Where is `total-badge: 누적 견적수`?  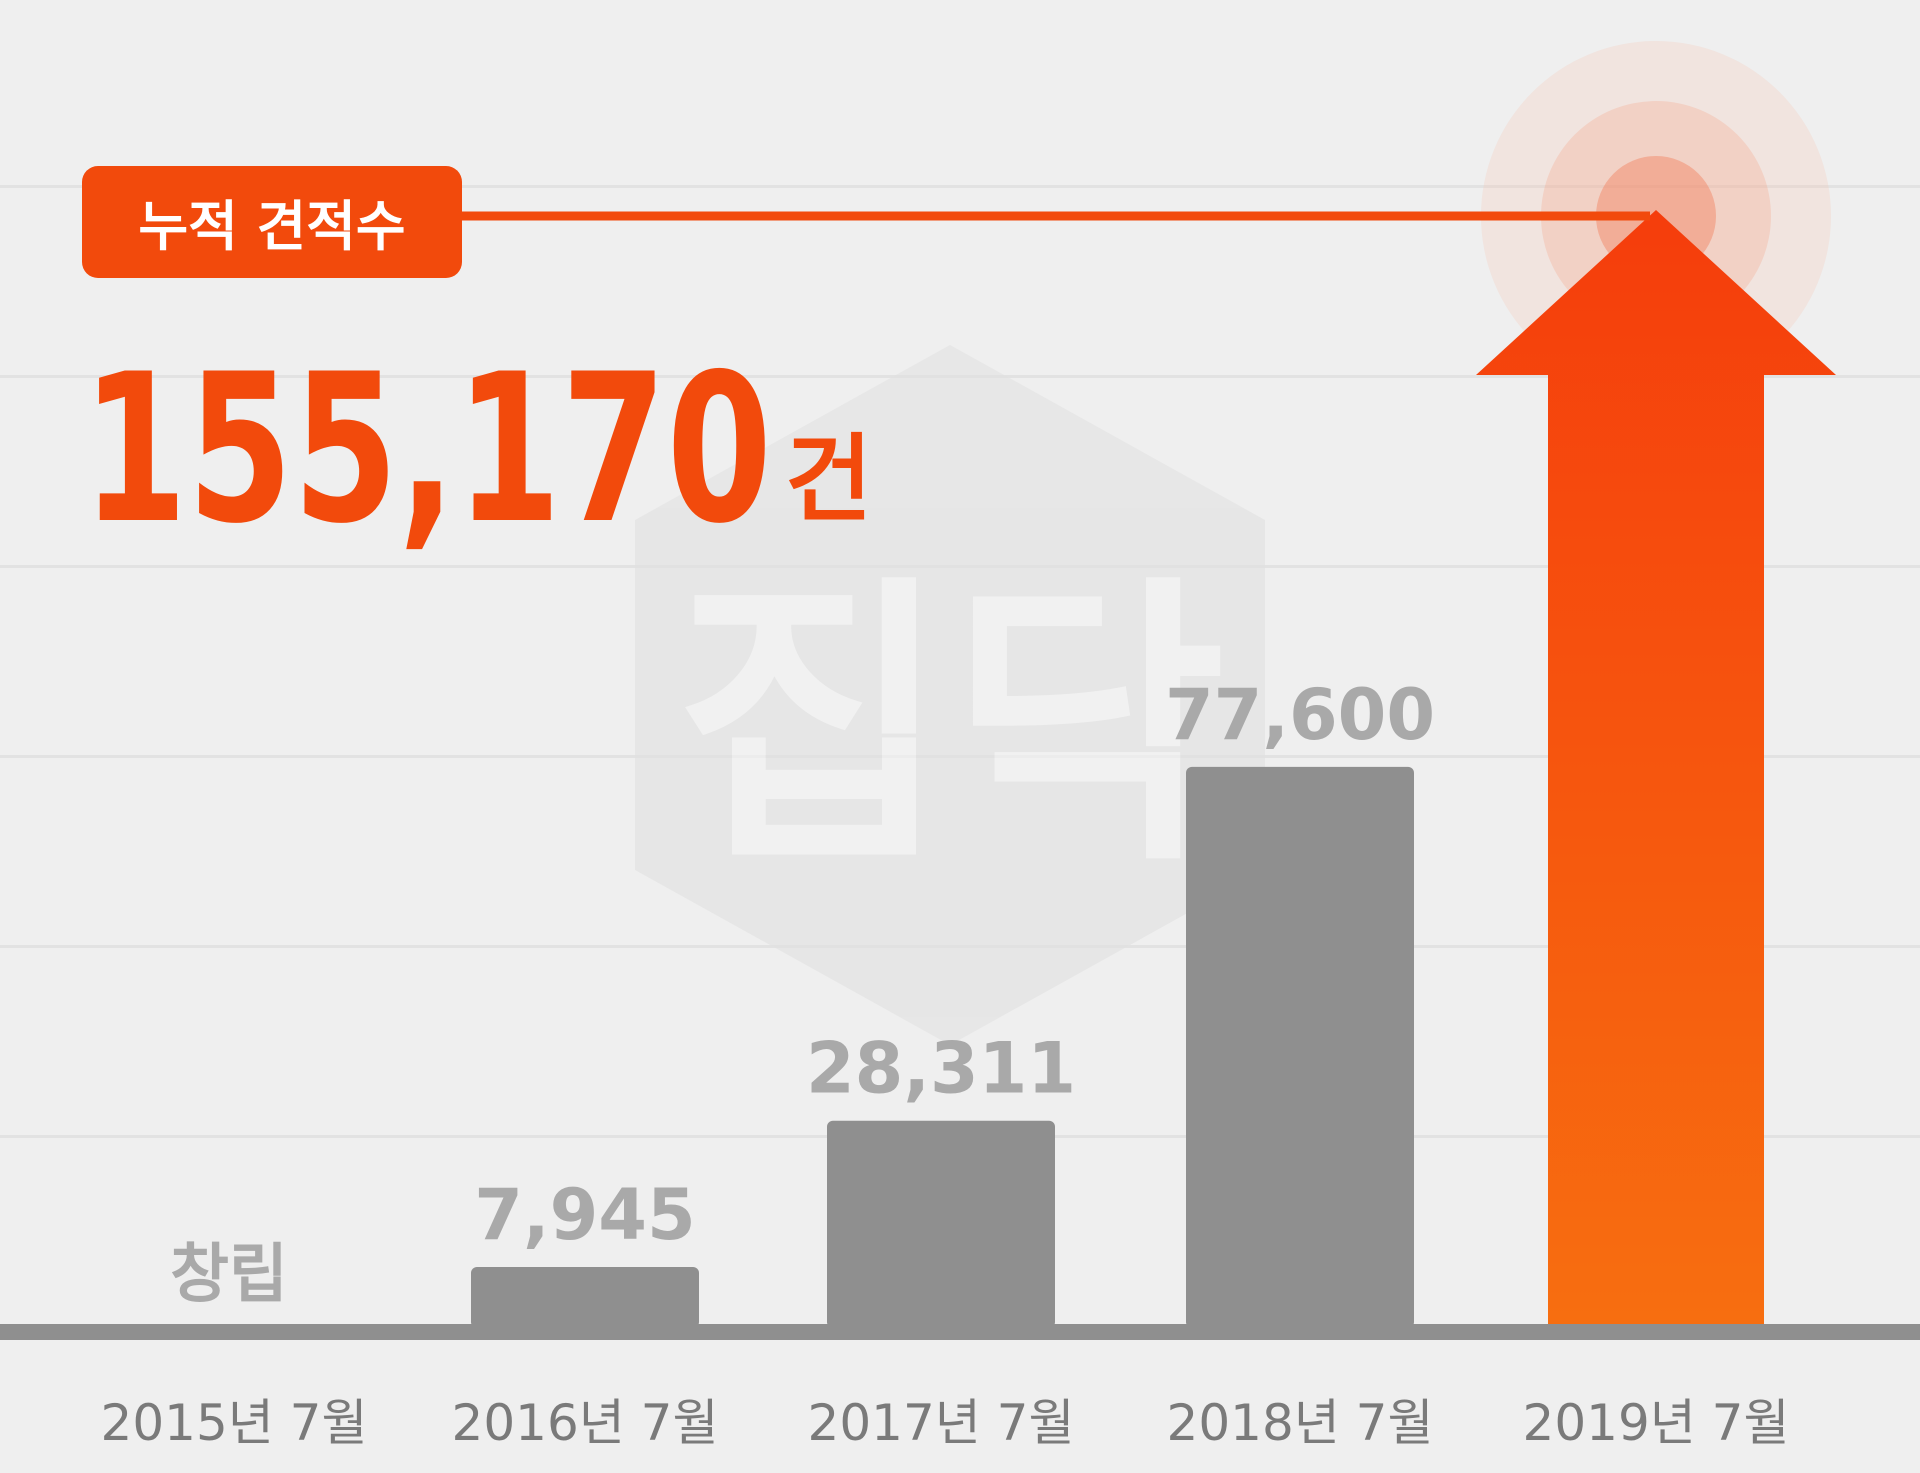 total-badge: 누적 견적수 is located at coordinates (272, 222).